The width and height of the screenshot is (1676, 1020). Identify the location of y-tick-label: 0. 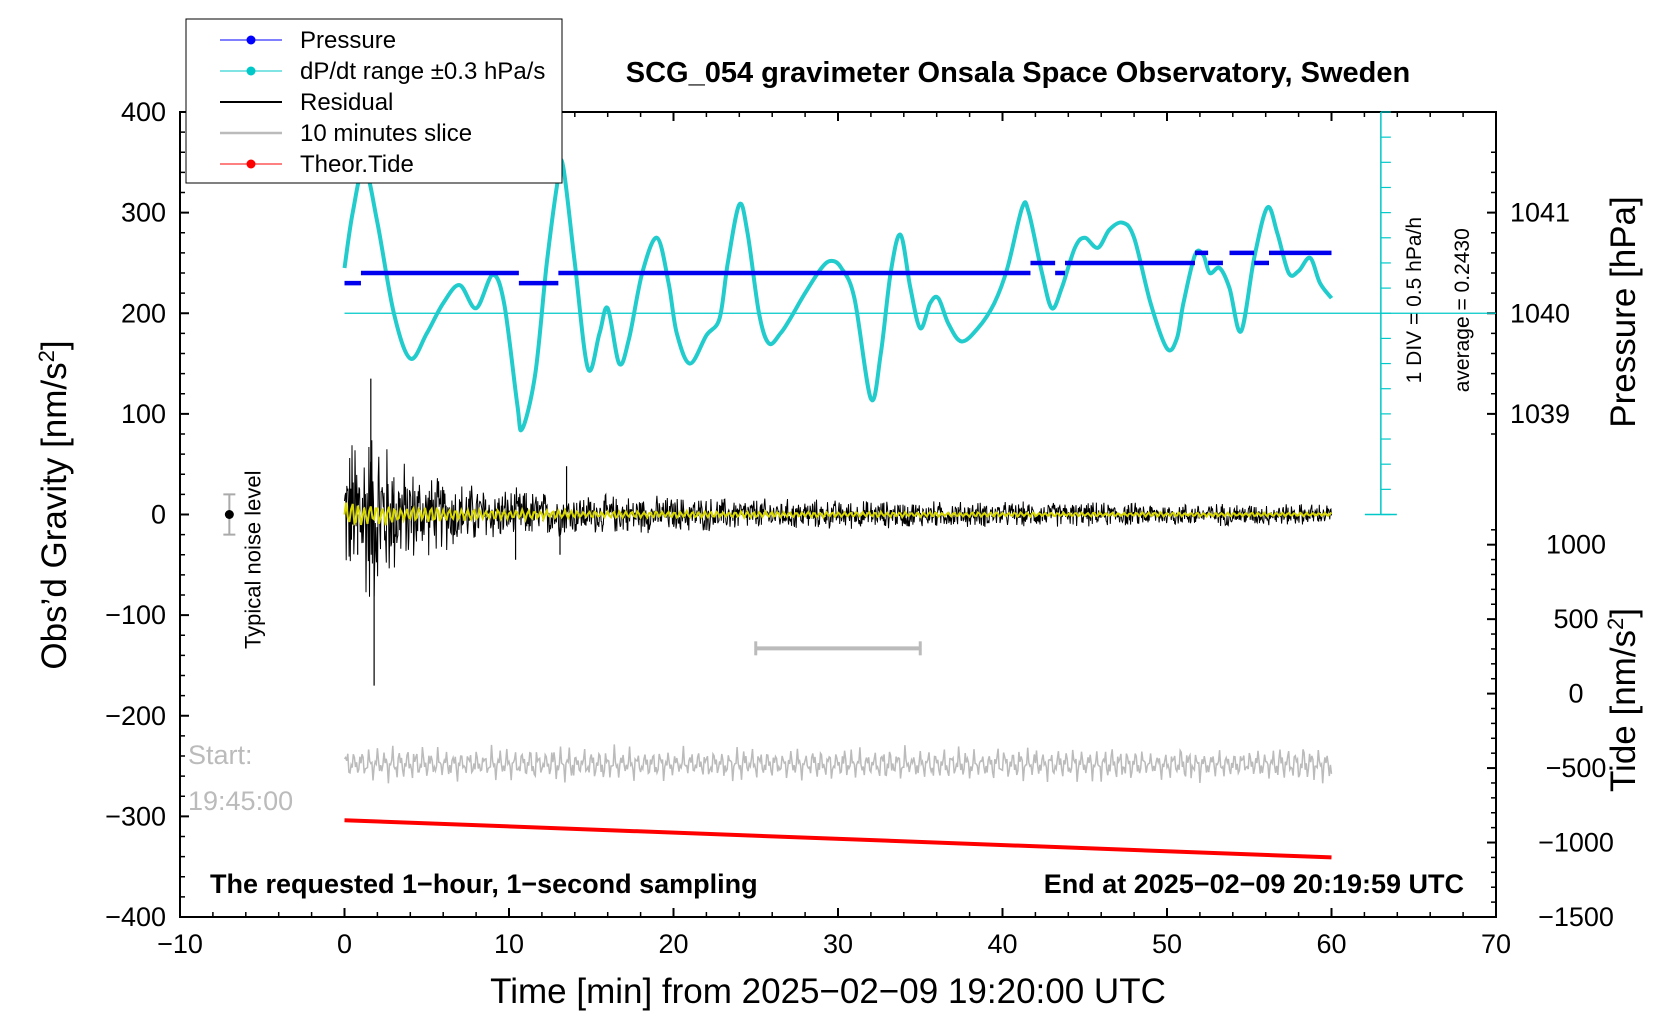
(158, 515).